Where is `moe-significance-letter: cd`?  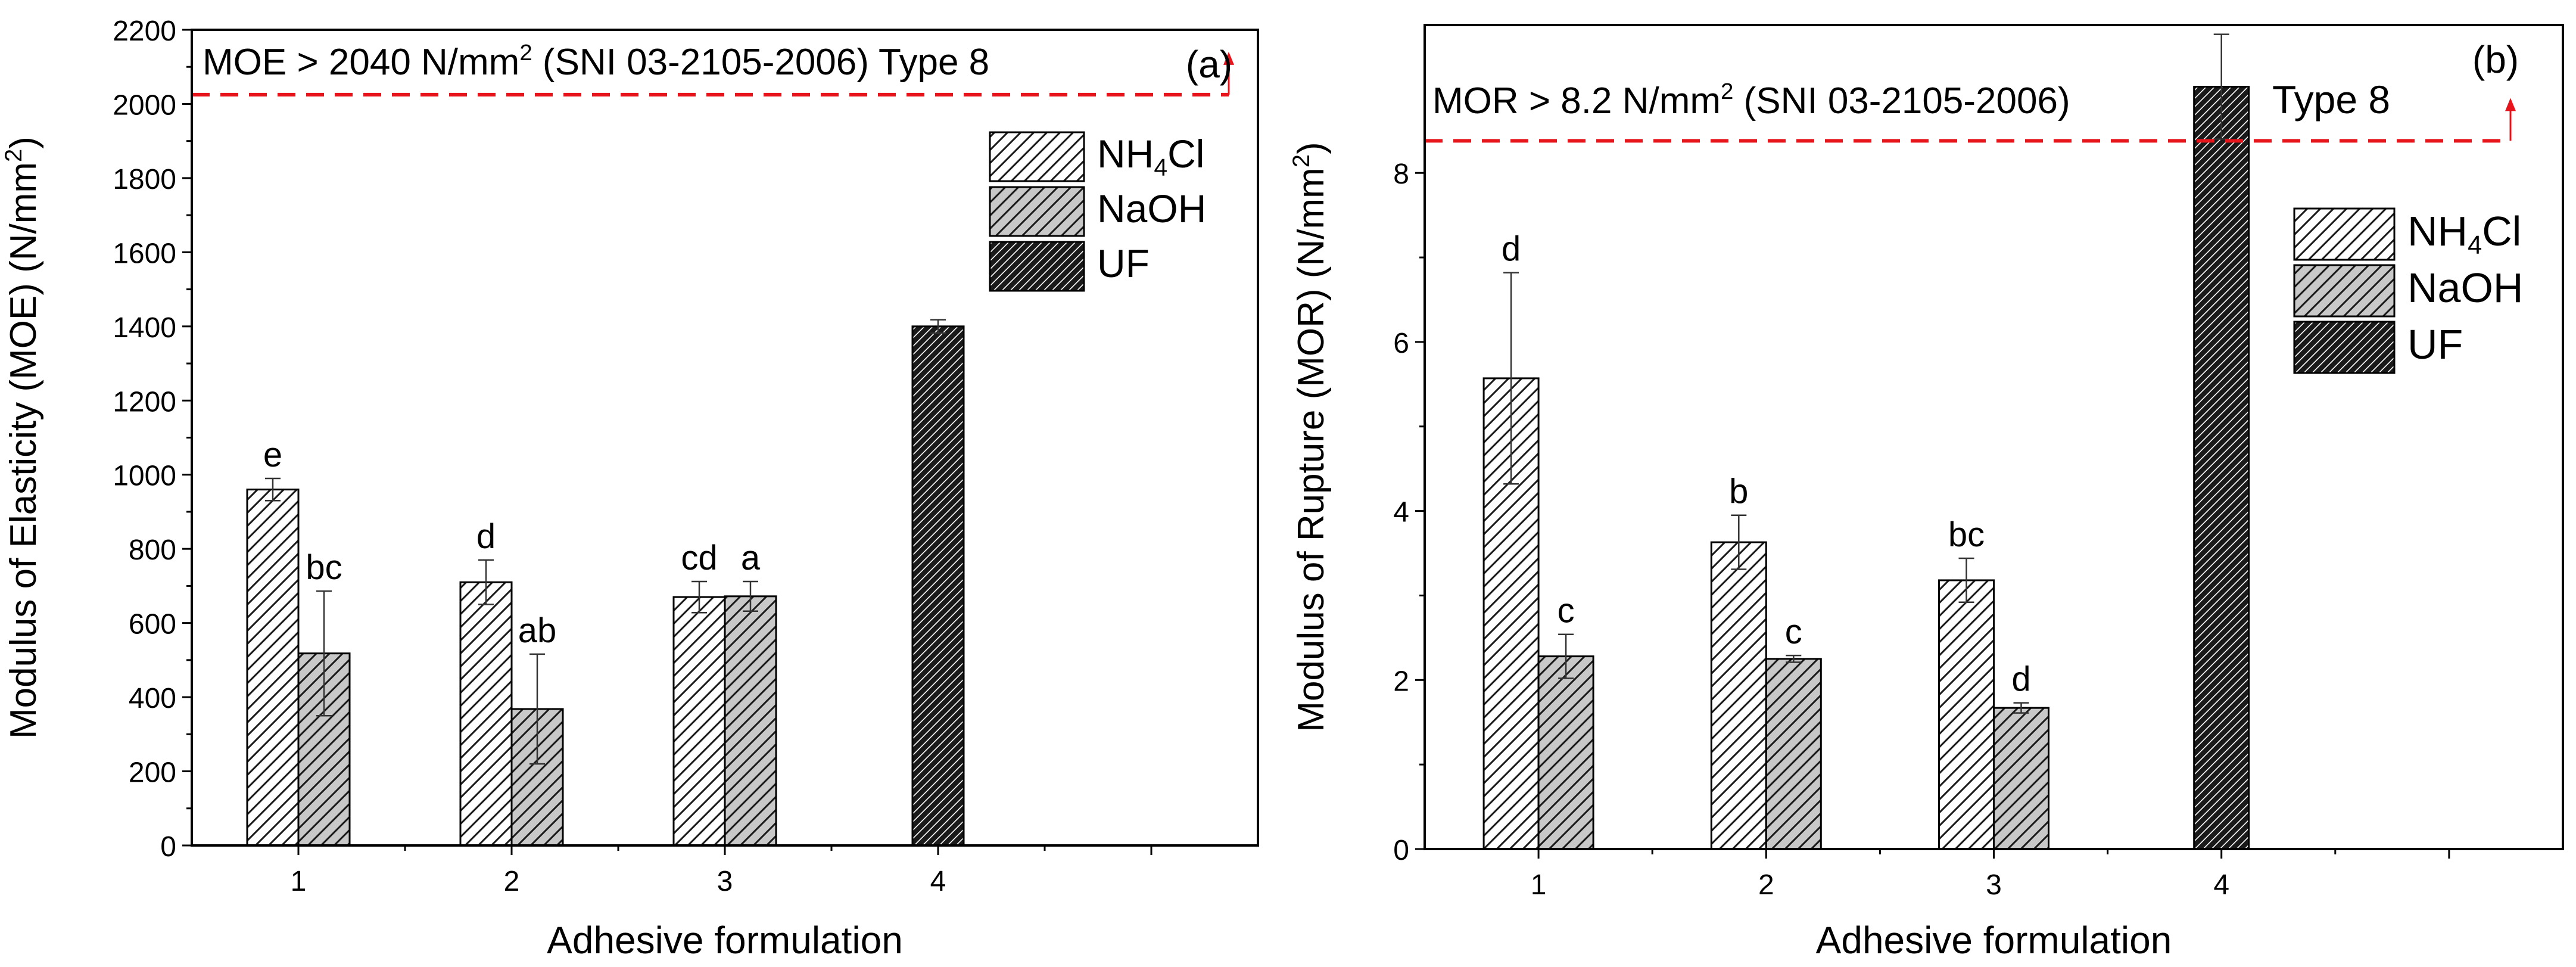
moe-significance-letter: cd is located at coordinates (699, 558).